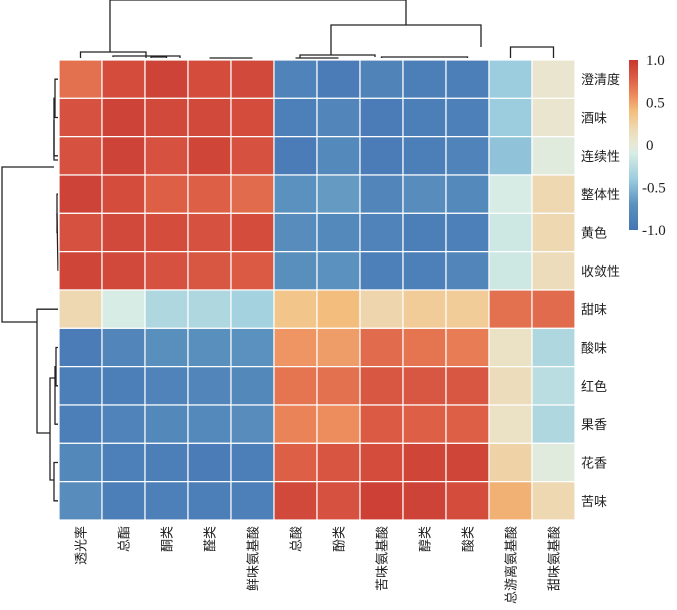 Image resolution: width=677 pixels, height=610 pixels. I want to click on colorbar: 1.0 0.5 0 -0.5 -1.0, so click(647, 146).